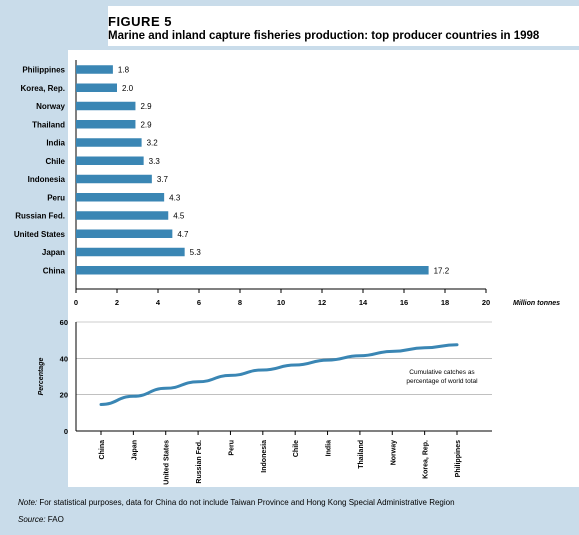 The image size is (579, 535). I want to click on bar-value-label: 17.2, so click(442, 270).